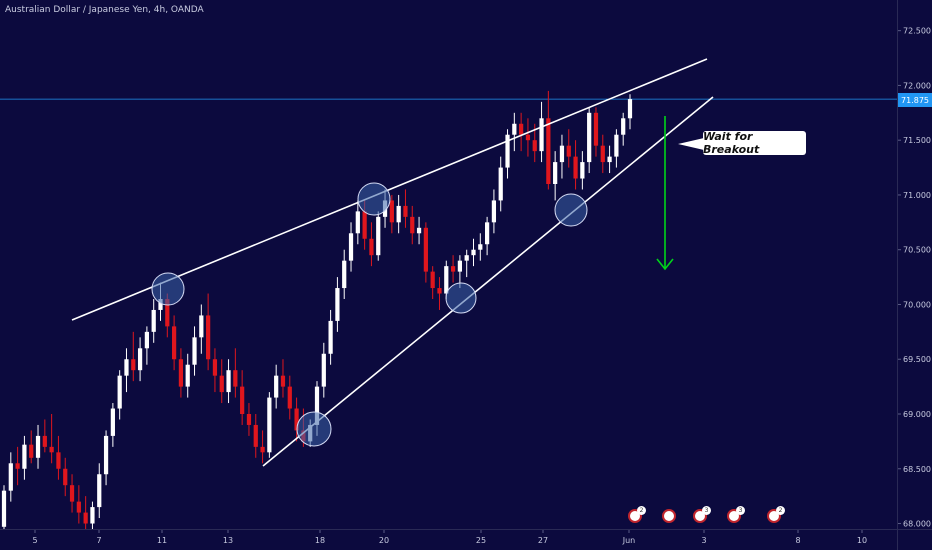  I want to click on price-axis-border, so click(897, 275).